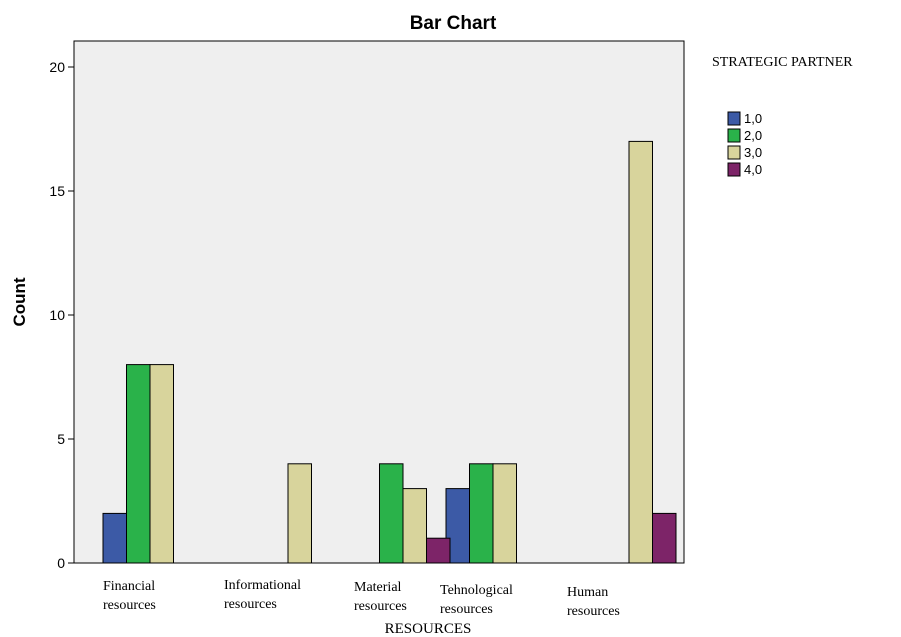 The image size is (901, 637). What do you see at coordinates (428, 629) in the screenshot?
I see `x-axis-label: RESOURCES` at bounding box center [428, 629].